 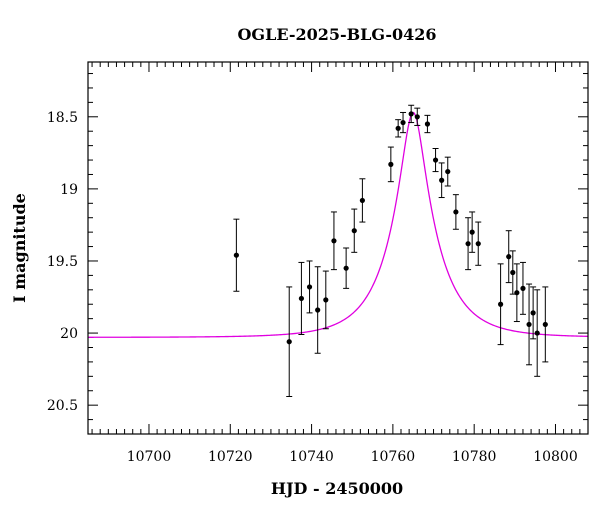 What do you see at coordinates (230, 457) in the screenshot?
I see `x-tick-label: 10720` at bounding box center [230, 457].